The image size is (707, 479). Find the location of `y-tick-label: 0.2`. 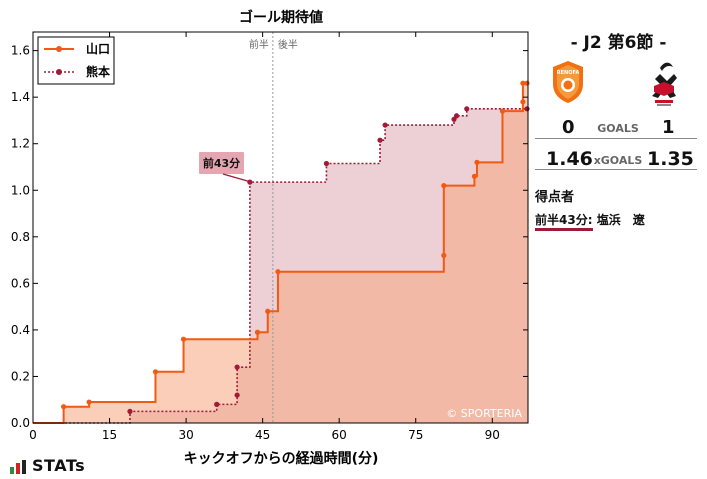

y-tick-label: 0.2 is located at coordinates (20, 376).